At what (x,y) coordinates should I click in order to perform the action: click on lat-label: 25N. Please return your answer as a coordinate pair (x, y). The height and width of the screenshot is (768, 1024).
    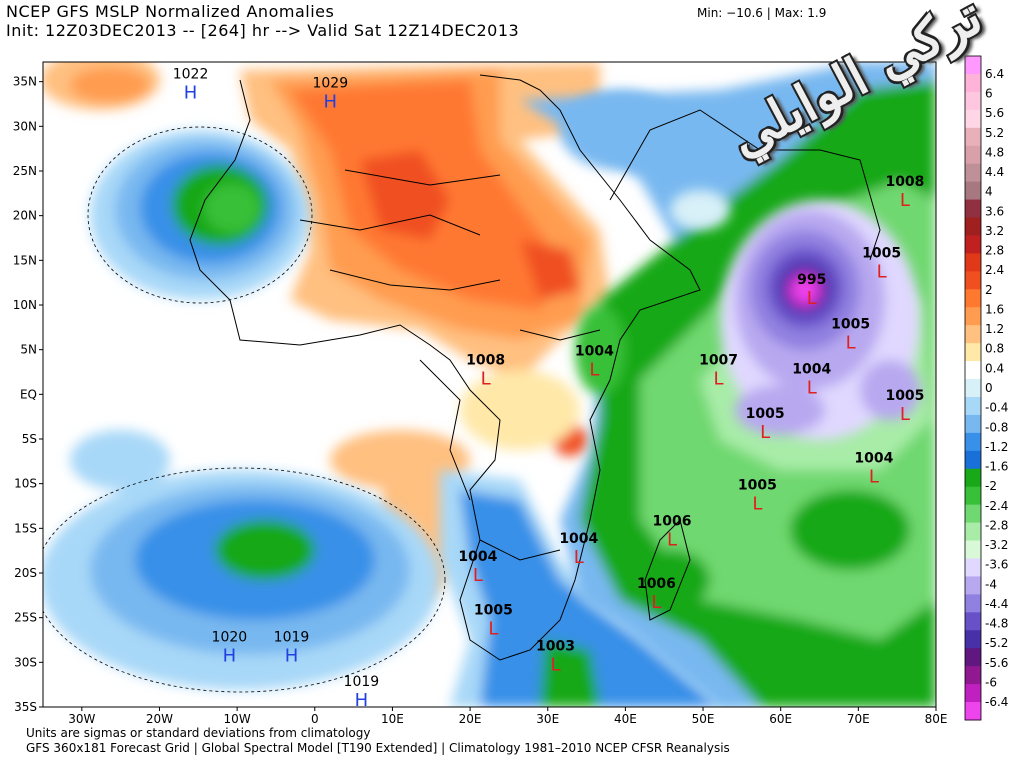
    Looking at the image, I should click on (25, 171).